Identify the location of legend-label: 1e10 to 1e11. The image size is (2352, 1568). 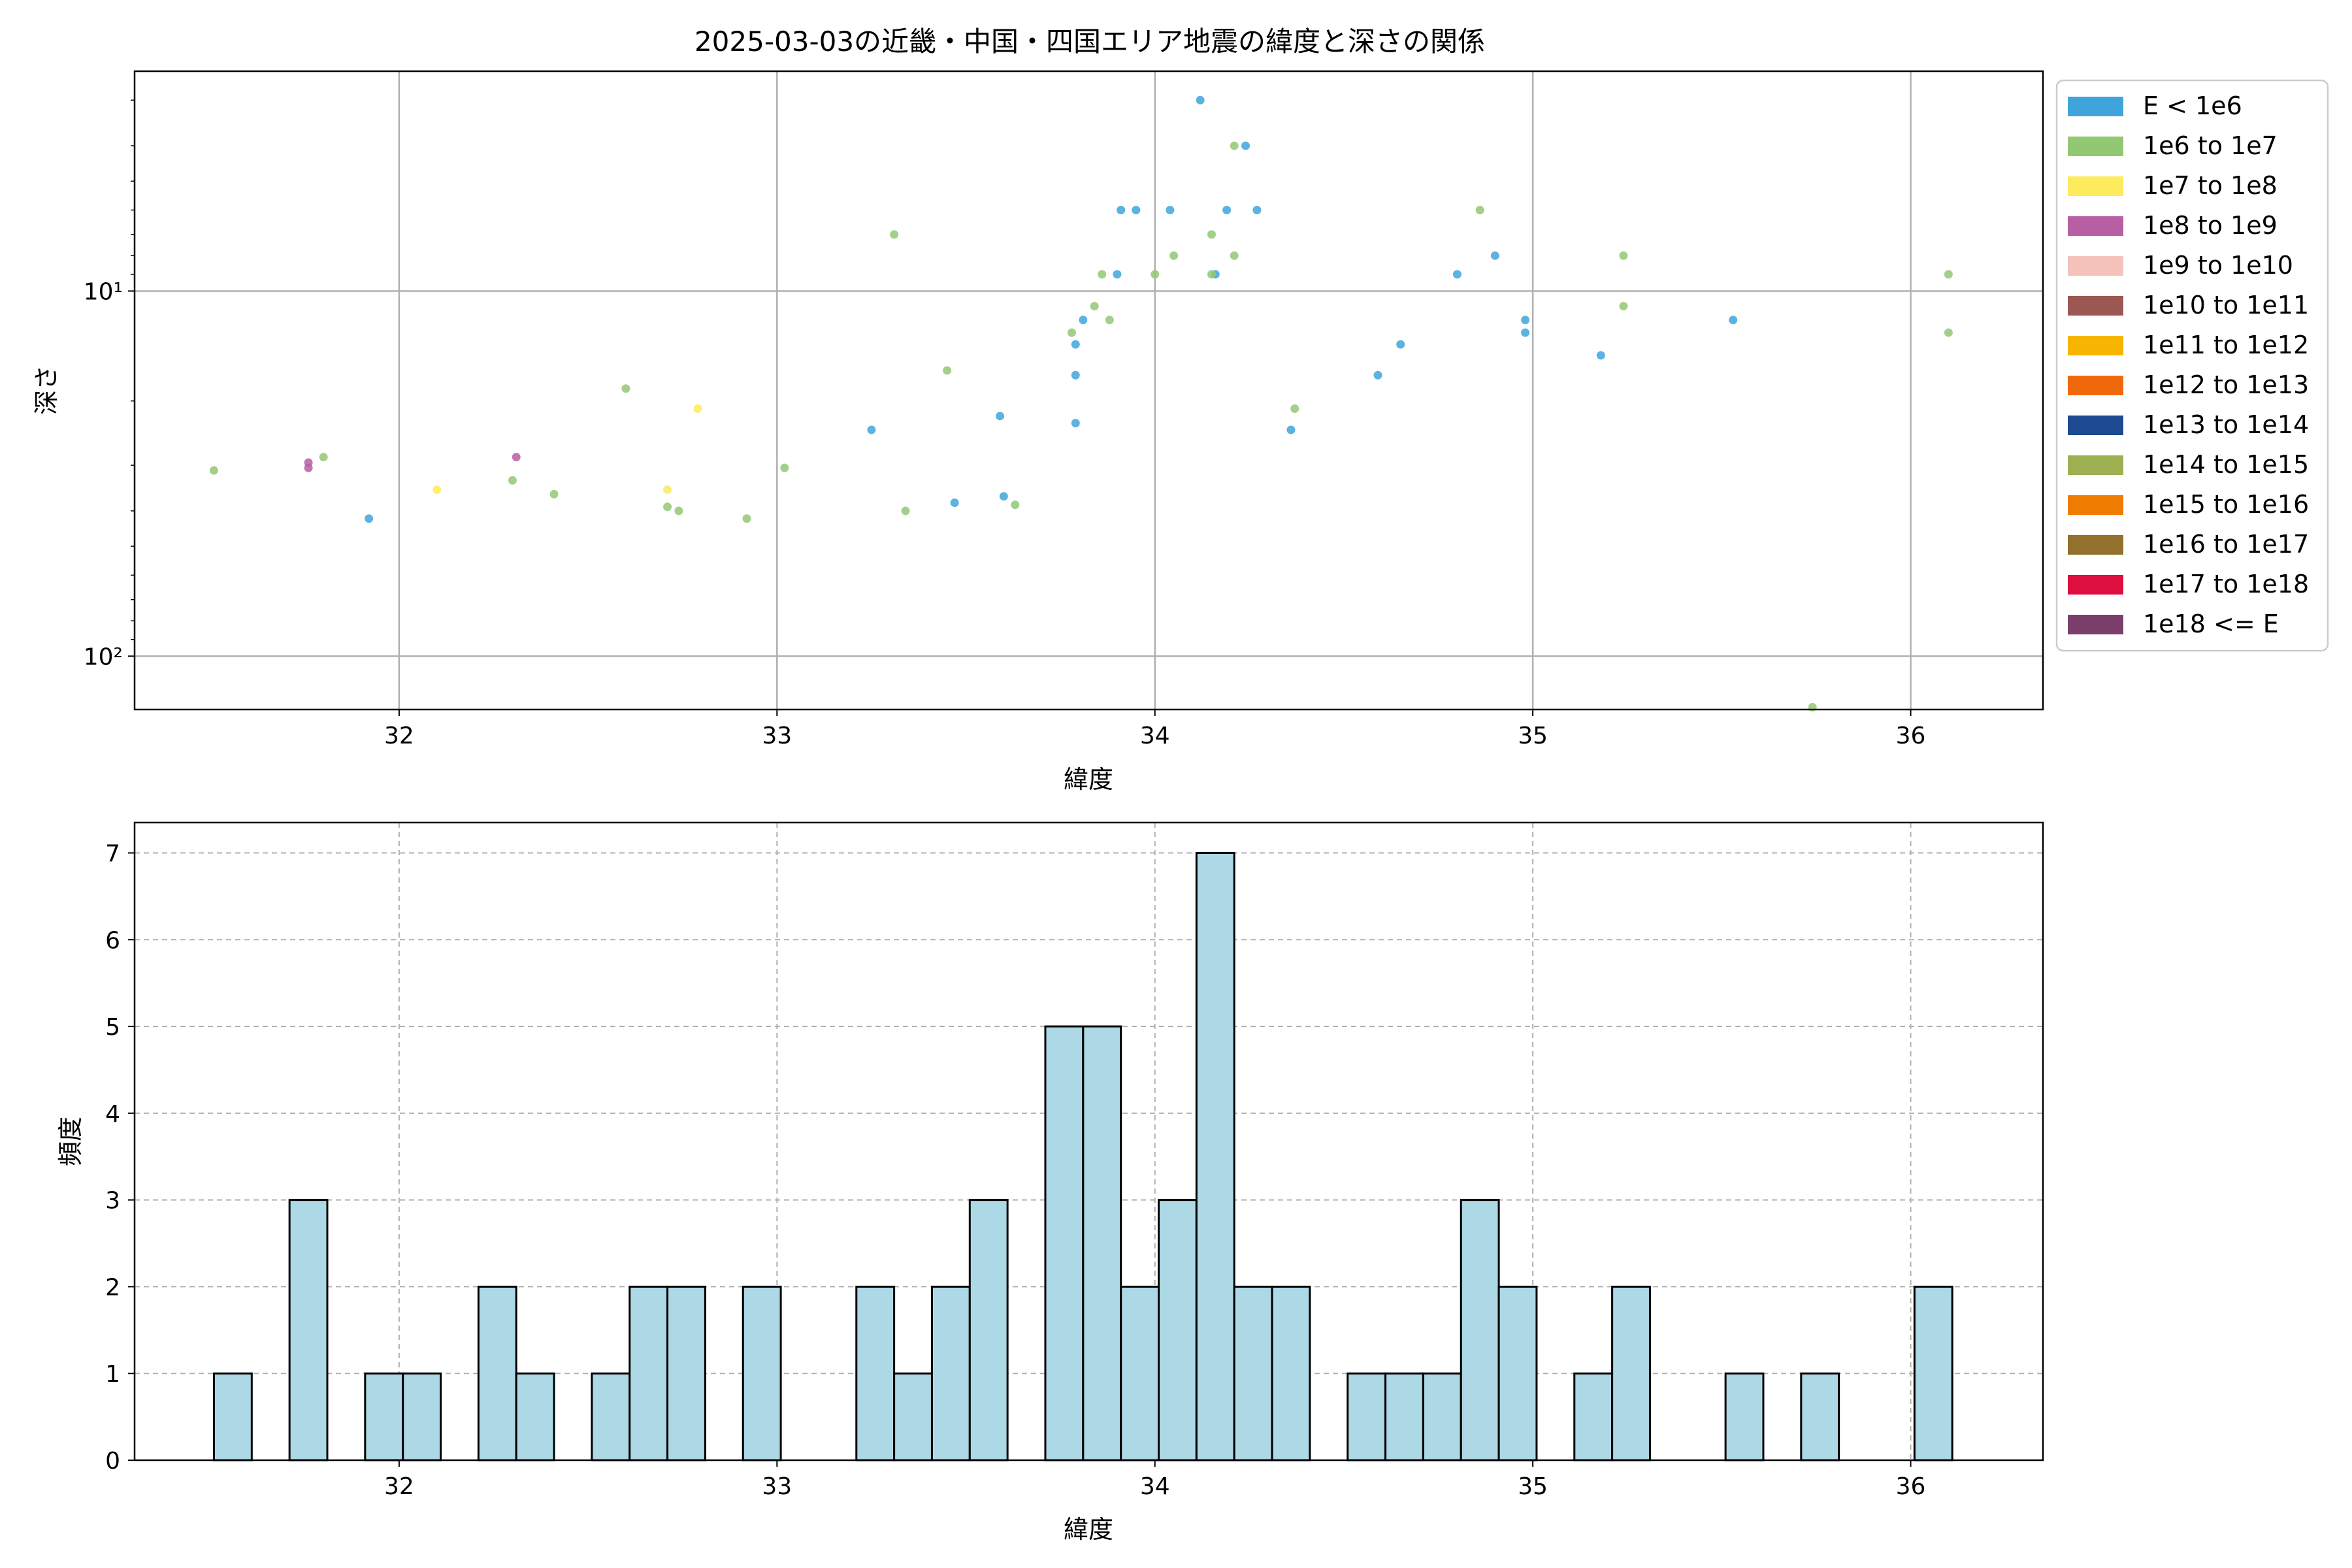
(2226, 305).